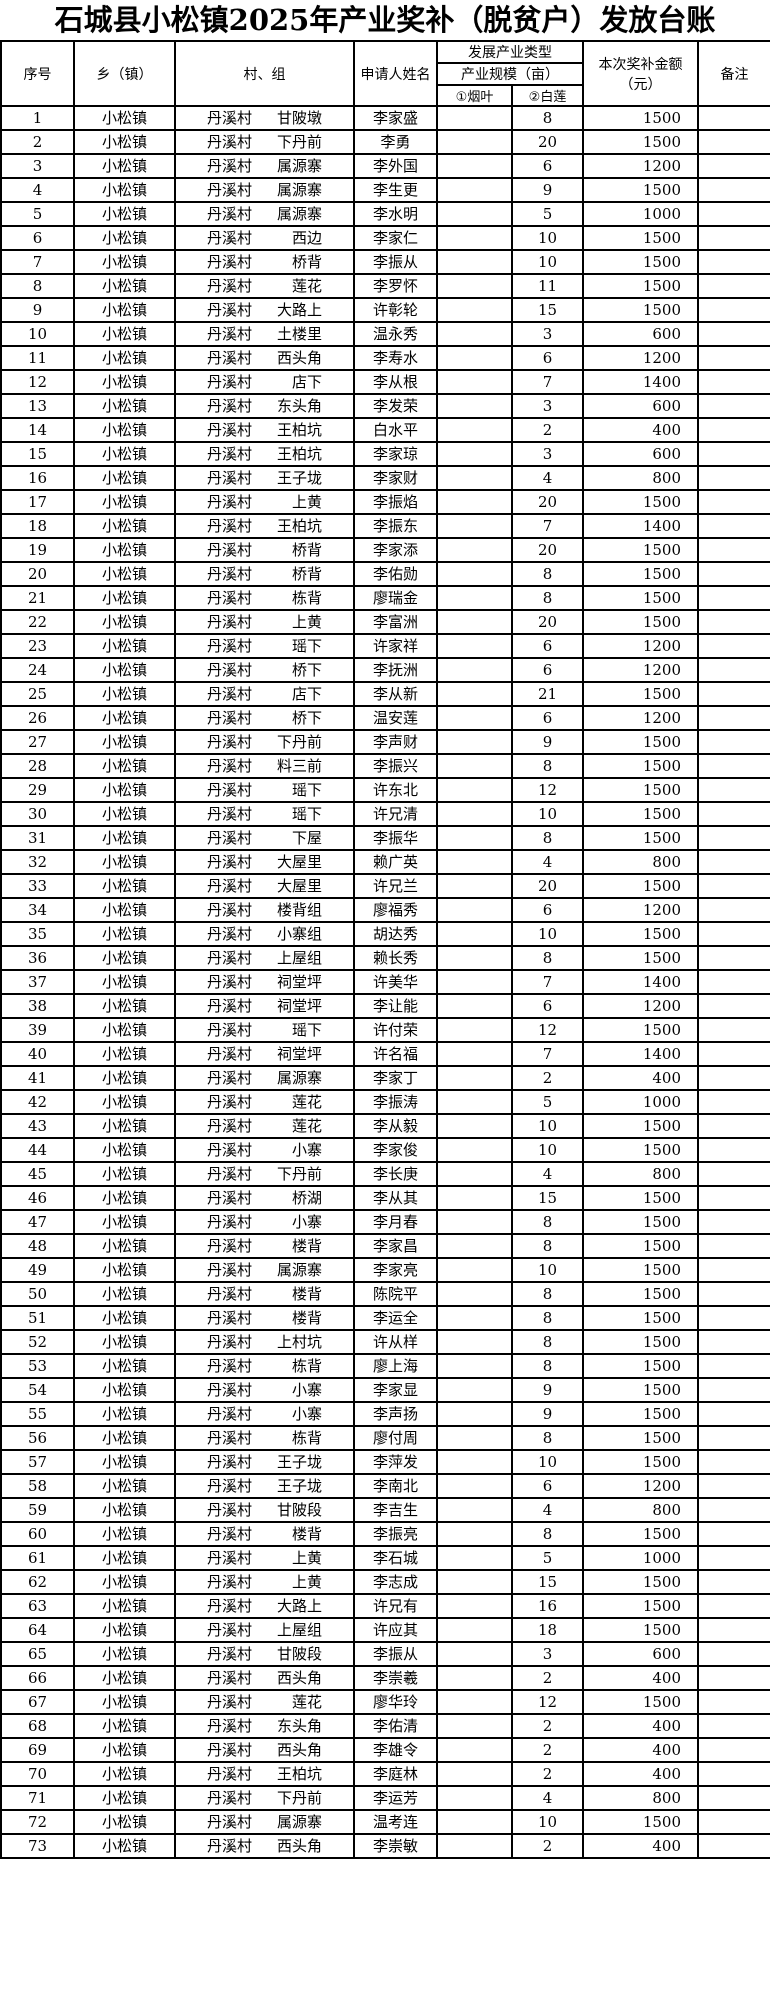 The width and height of the screenshot is (770, 2001). Describe the element at coordinates (264, 382) in the screenshot. I see `cell-village: 丹溪村 店下` at that location.